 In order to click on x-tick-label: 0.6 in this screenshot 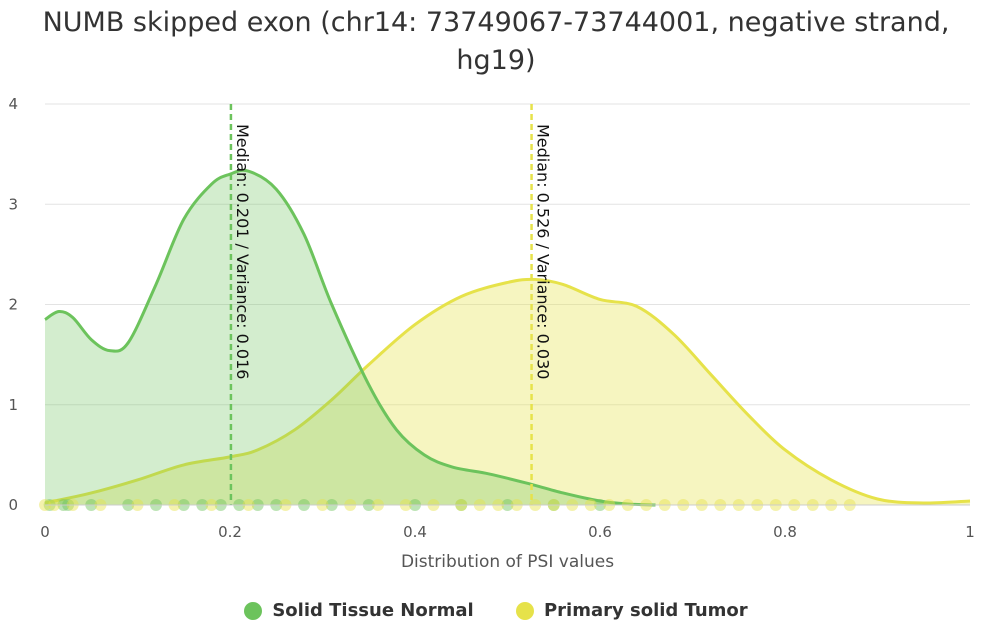, I will do `click(600, 532)`.